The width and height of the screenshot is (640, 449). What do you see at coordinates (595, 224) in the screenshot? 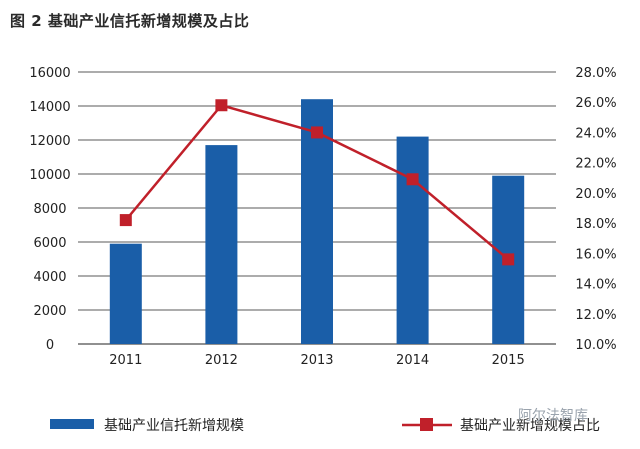
I see `y-right-tick-label: 18.0%` at bounding box center [595, 224].